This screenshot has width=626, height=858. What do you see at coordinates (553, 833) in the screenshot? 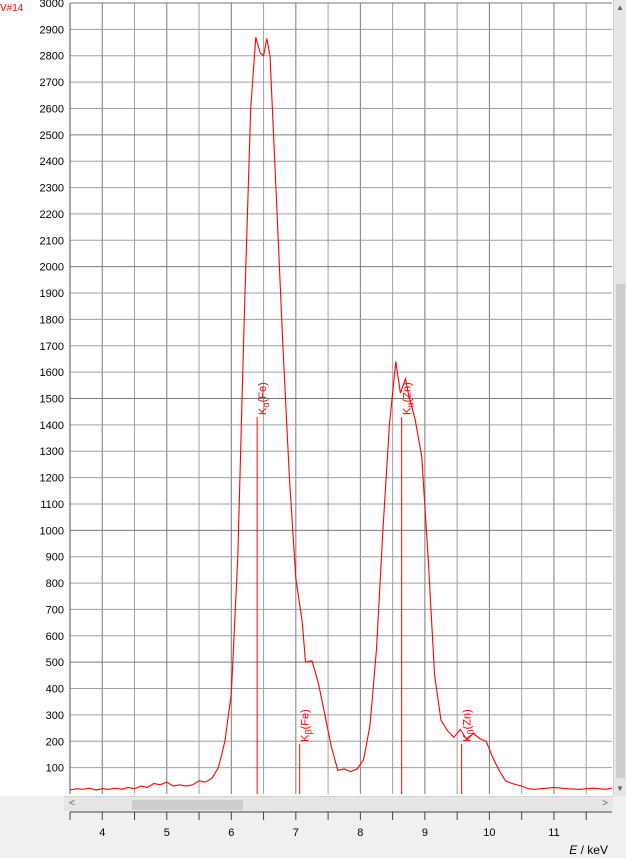
I see `x-tick-label: 11` at bounding box center [553, 833].